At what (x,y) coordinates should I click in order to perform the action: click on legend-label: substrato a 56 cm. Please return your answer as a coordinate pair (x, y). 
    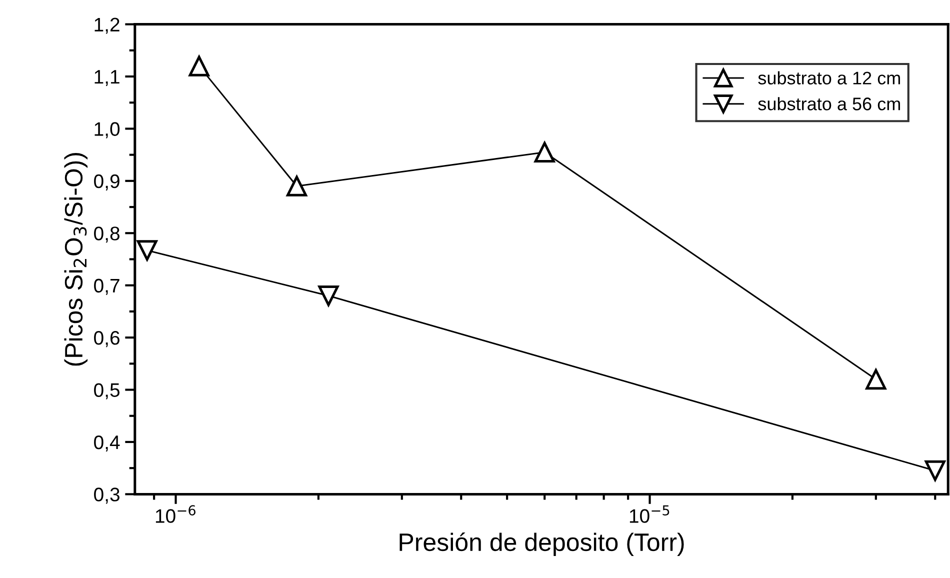
    Looking at the image, I should click on (829, 103).